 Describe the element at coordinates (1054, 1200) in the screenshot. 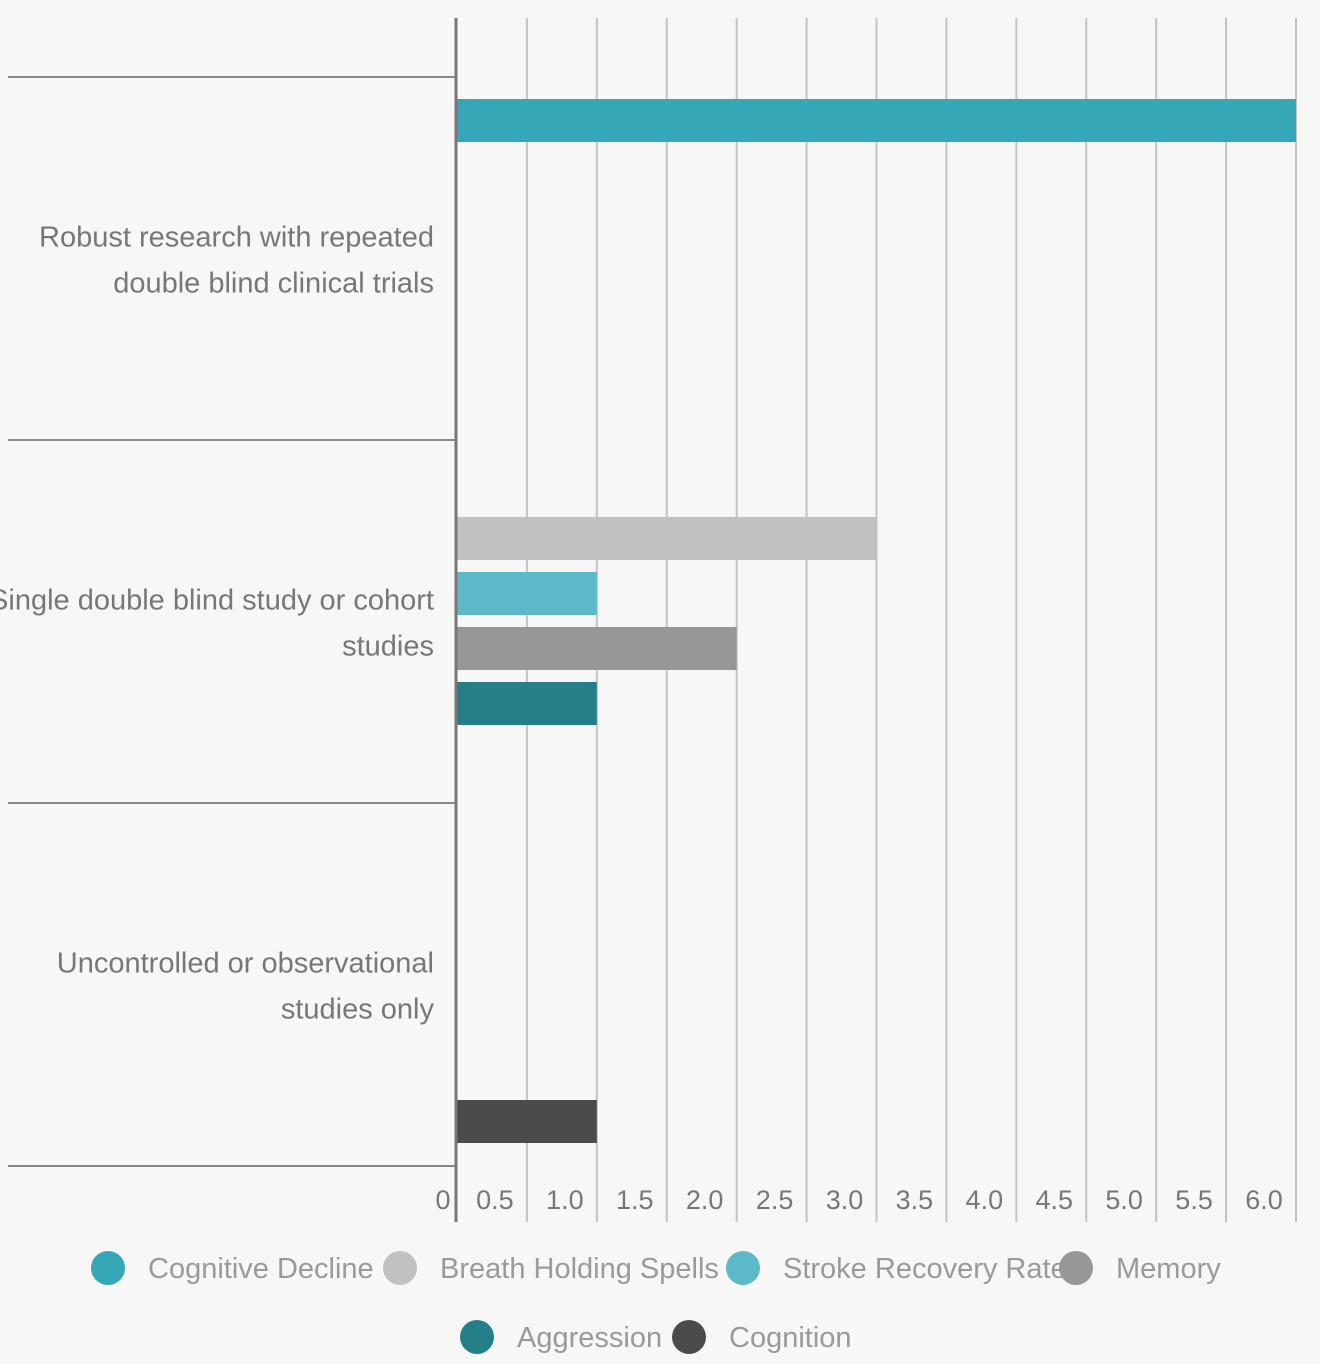

I see `x-tick-label: 4.5` at that location.